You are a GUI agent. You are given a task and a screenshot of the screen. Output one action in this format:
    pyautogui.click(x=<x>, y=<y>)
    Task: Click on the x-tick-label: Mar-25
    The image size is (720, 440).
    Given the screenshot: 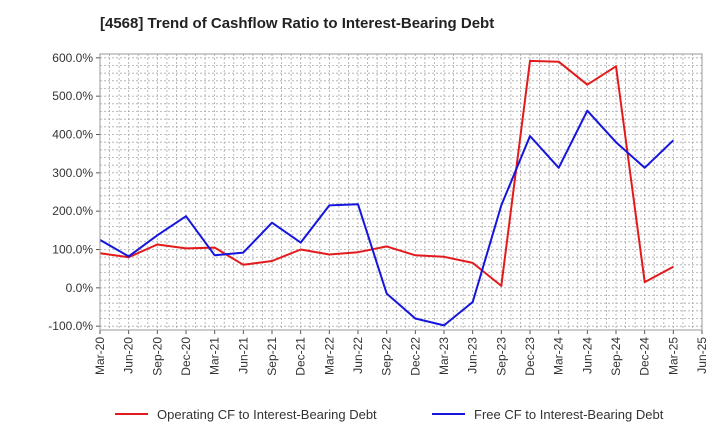 What is the action you would take?
    pyautogui.click(x=673, y=356)
    